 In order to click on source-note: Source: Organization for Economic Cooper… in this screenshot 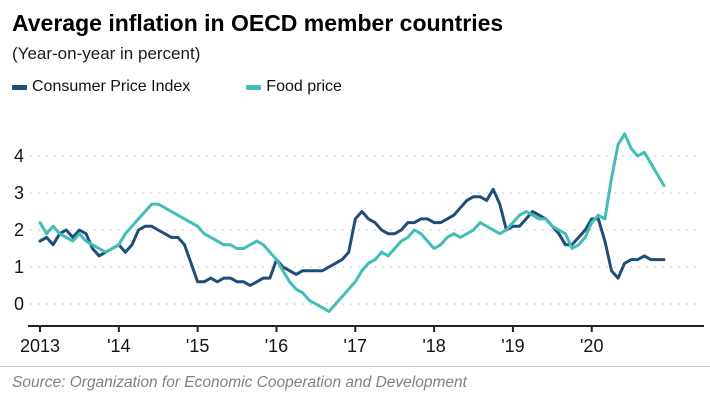, I will do `click(355, 379)`.